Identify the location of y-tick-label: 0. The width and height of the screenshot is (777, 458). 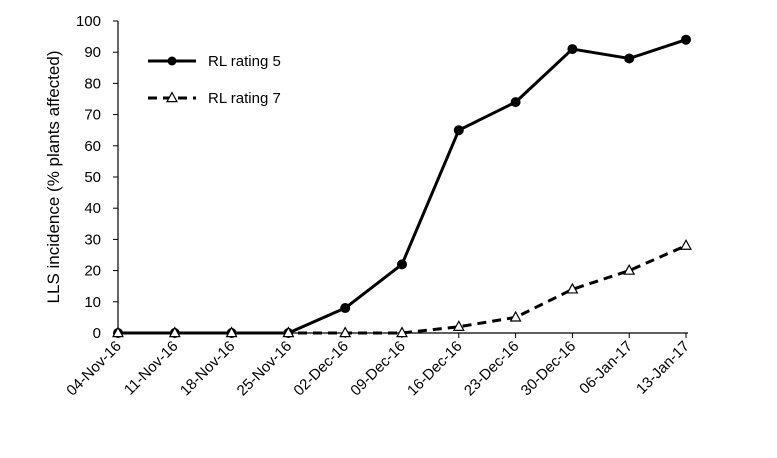
(97, 333).